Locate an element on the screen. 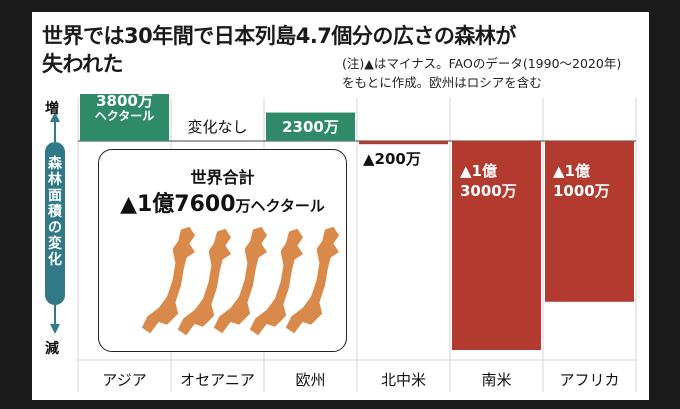  bar-アジア is located at coordinates (124, 117).